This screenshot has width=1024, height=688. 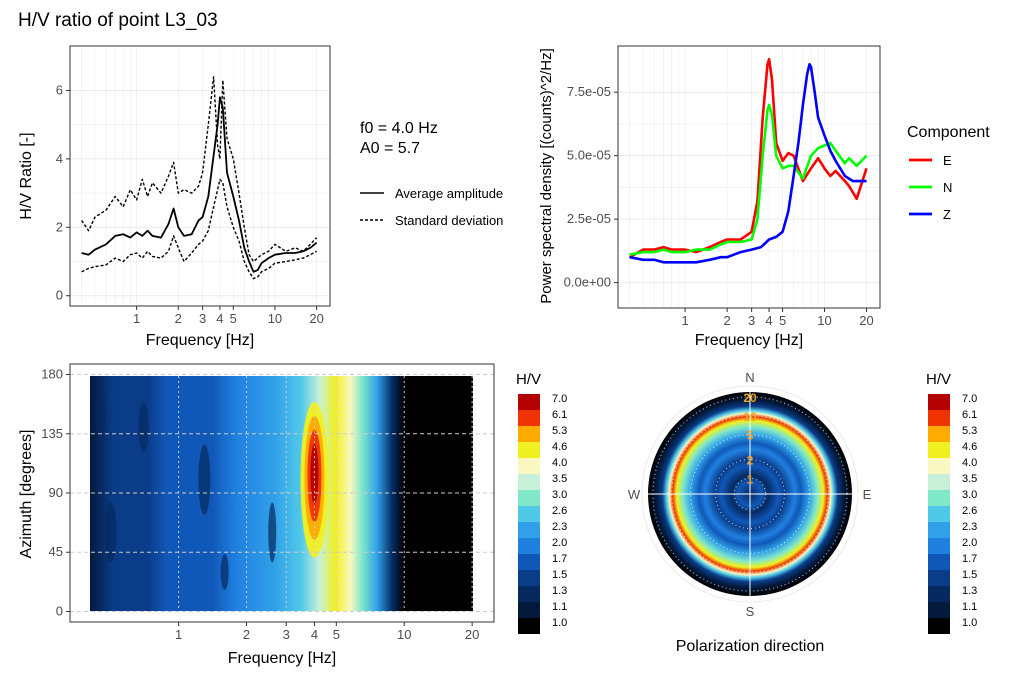 I want to click on y-tick-label: 6, so click(x=59, y=89).